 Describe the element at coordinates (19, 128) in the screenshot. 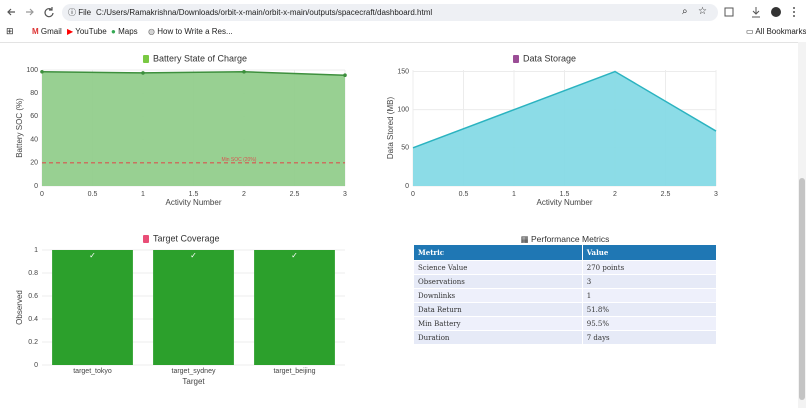

I see `y-axis-title: Battery SOC (%)` at that location.